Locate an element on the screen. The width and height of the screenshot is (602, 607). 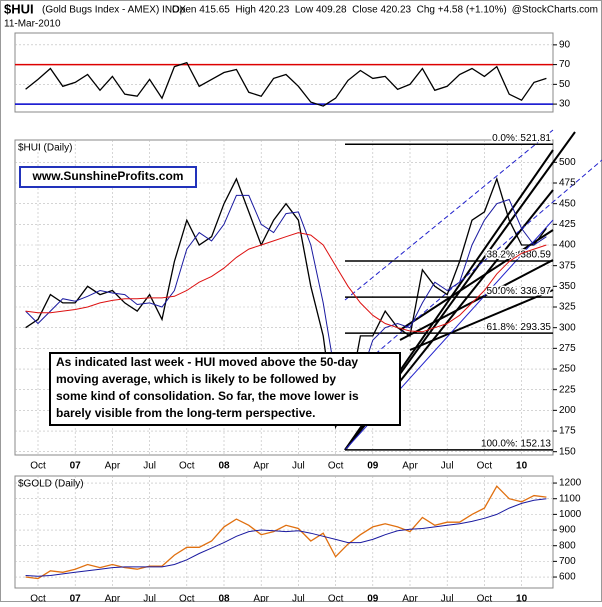
y-tick-label: 350 is located at coordinates (567, 286).